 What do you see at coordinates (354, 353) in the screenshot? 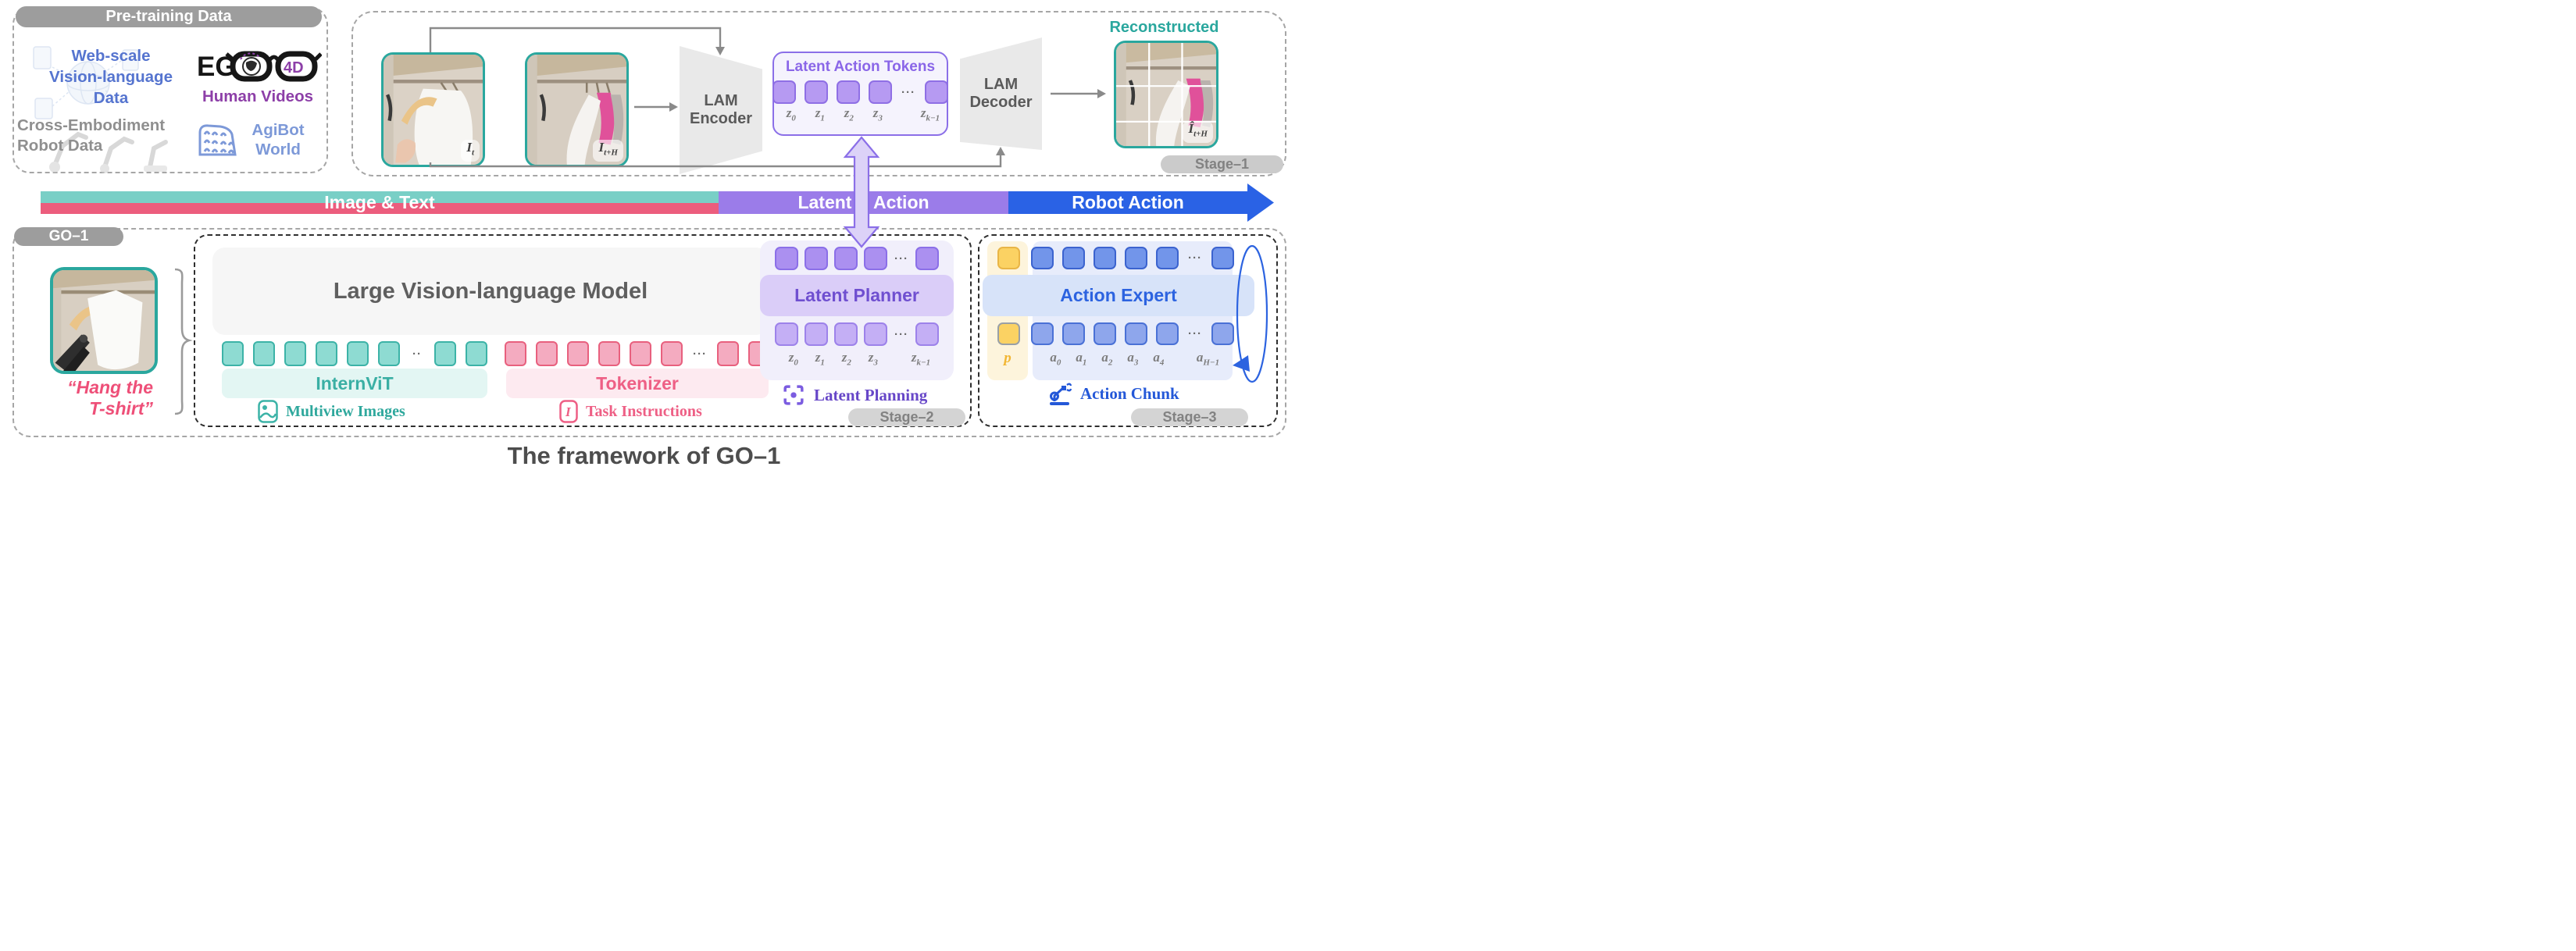
I see `visual-token-row: ··` at bounding box center [354, 353].